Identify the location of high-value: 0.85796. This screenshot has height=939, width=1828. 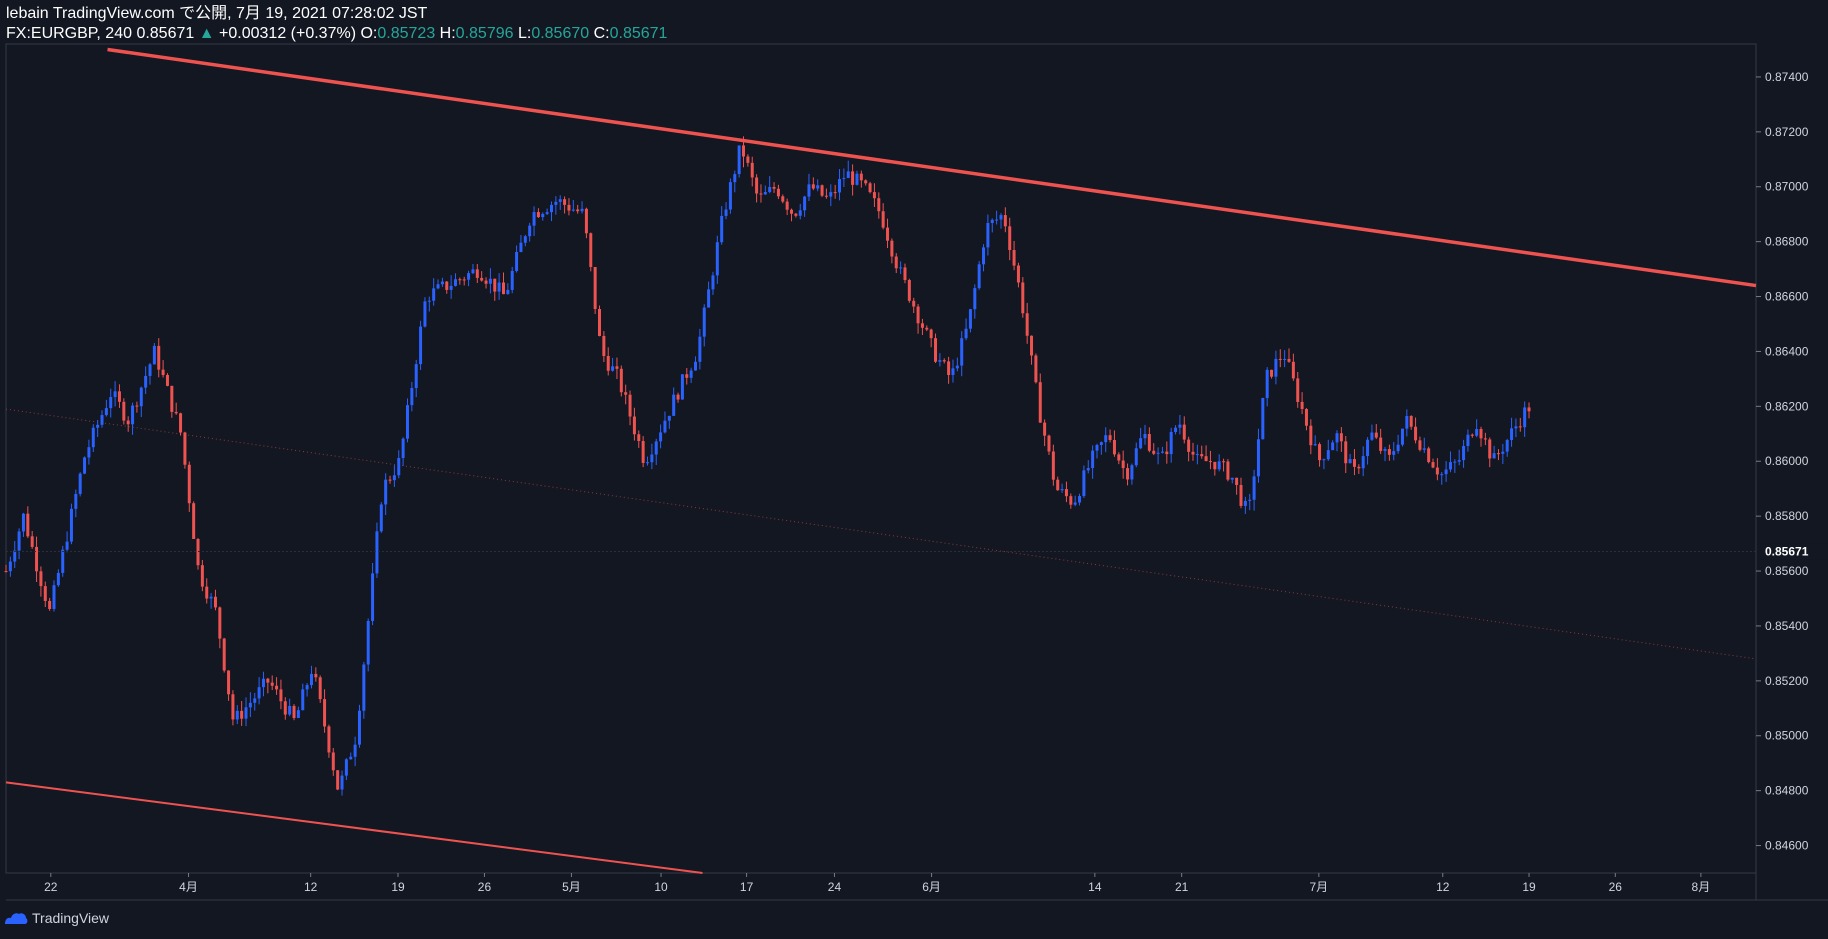
(484, 33).